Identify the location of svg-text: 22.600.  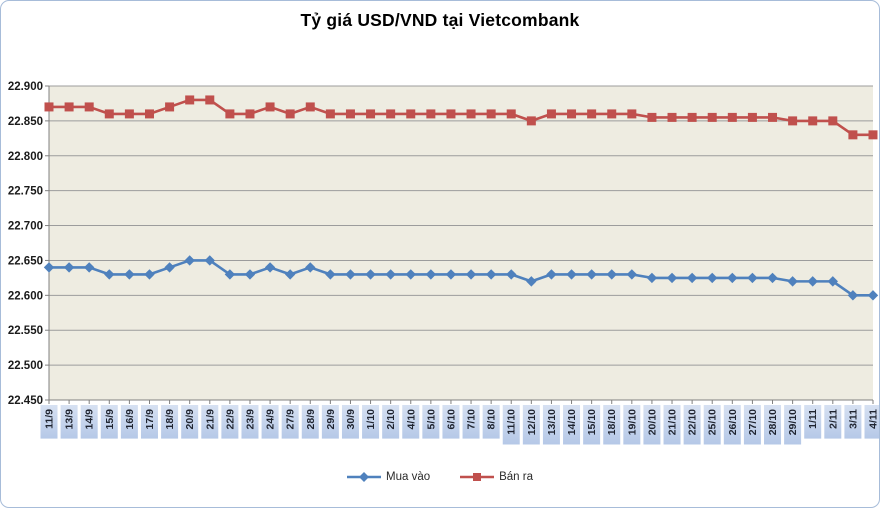
(25, 296).